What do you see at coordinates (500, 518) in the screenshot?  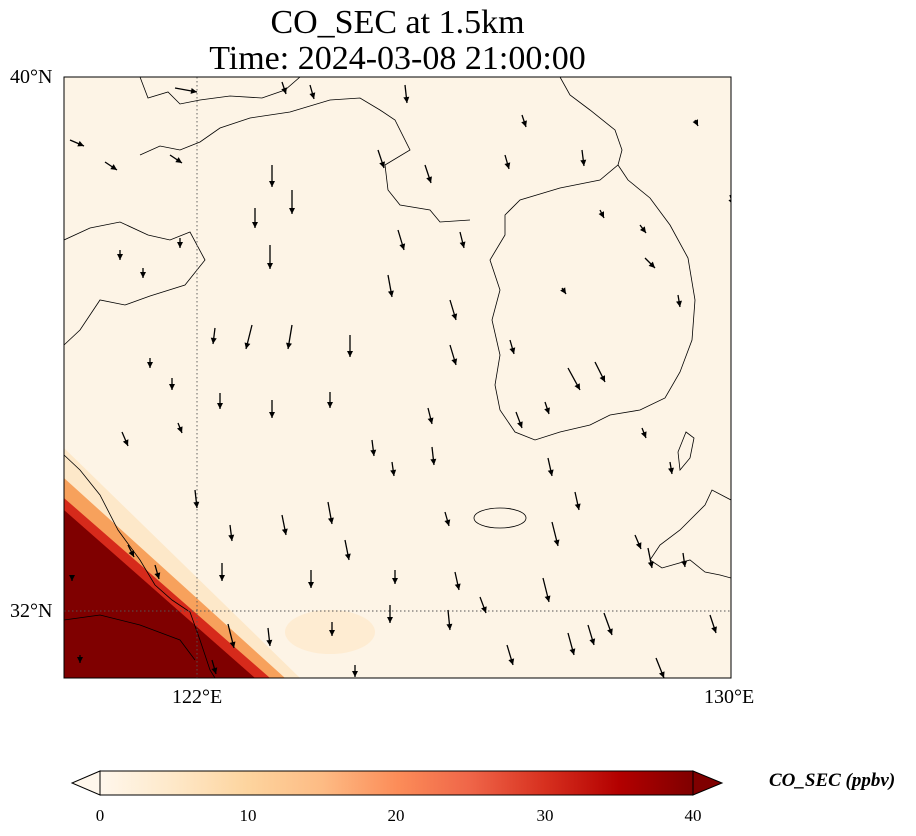 I see `jeju-island` at bounding box center [500, 518].